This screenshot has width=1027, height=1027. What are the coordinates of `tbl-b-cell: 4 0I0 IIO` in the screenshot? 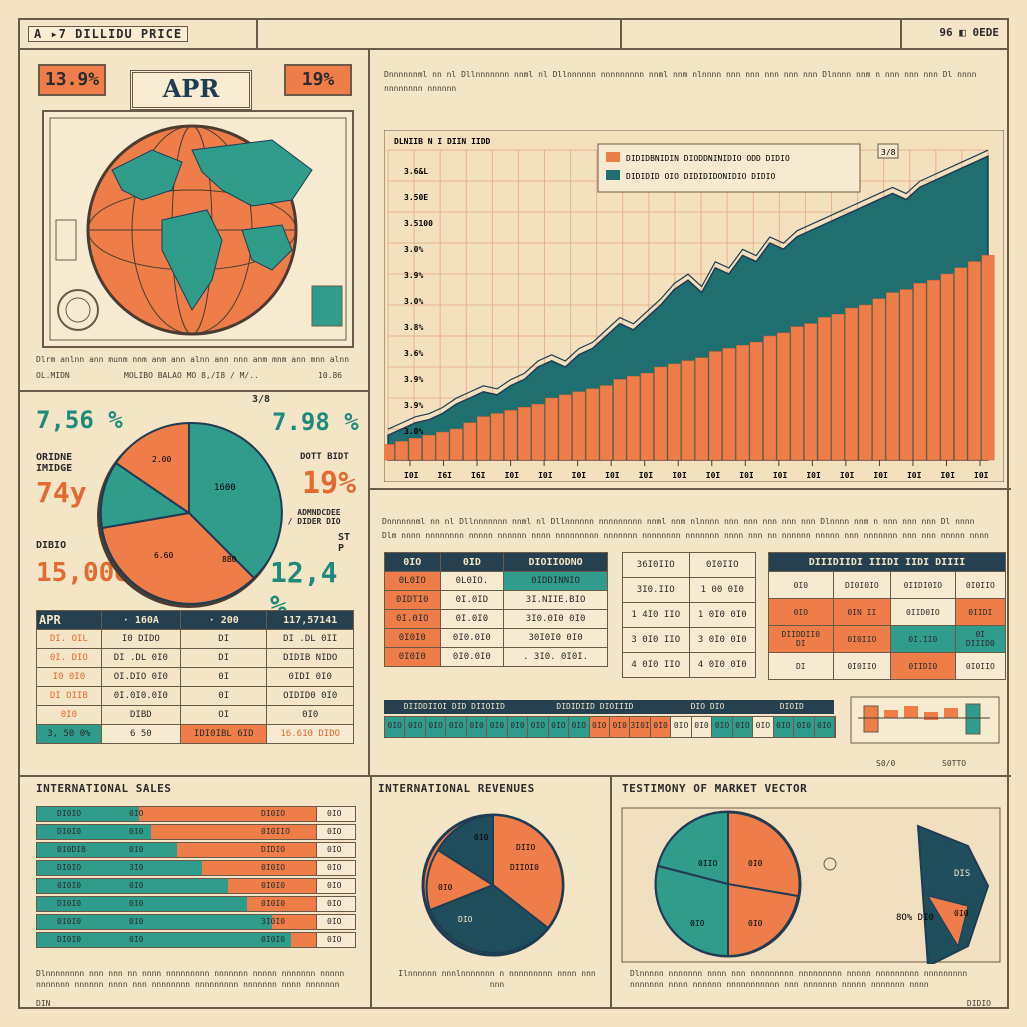 It's located at (656, 665).